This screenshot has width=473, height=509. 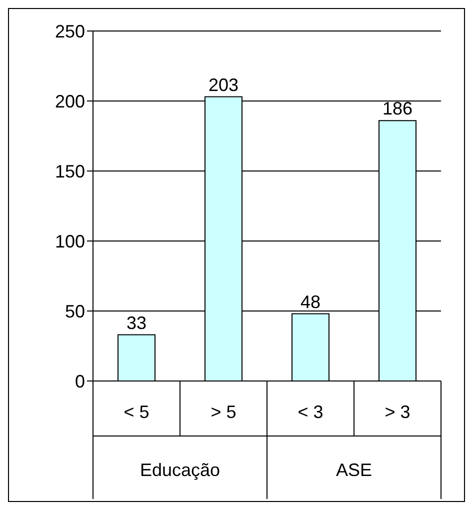 I want to click on x-tick-label: > 5, so click(x=223, y=412).